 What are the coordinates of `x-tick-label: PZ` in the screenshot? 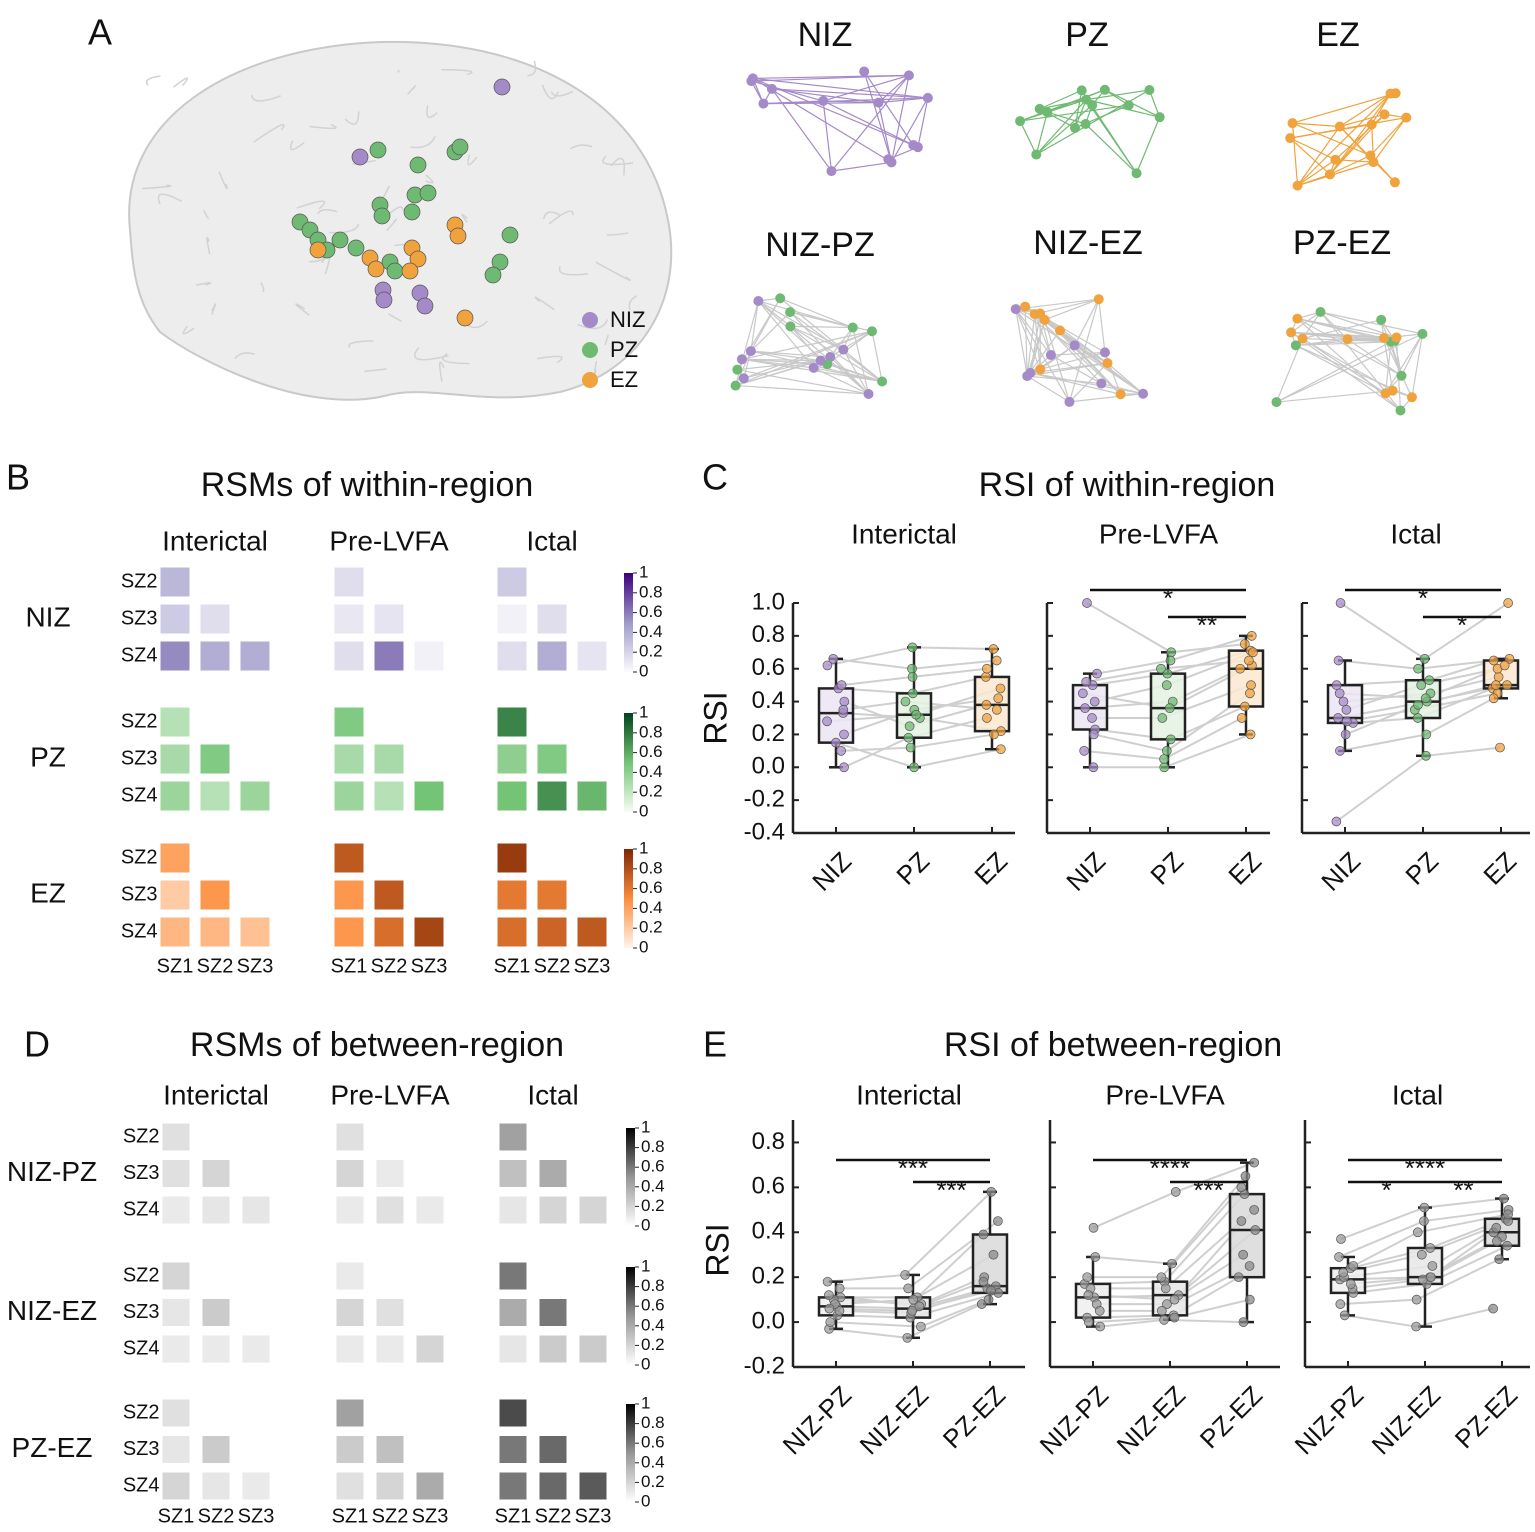 It's located at (912, 868).